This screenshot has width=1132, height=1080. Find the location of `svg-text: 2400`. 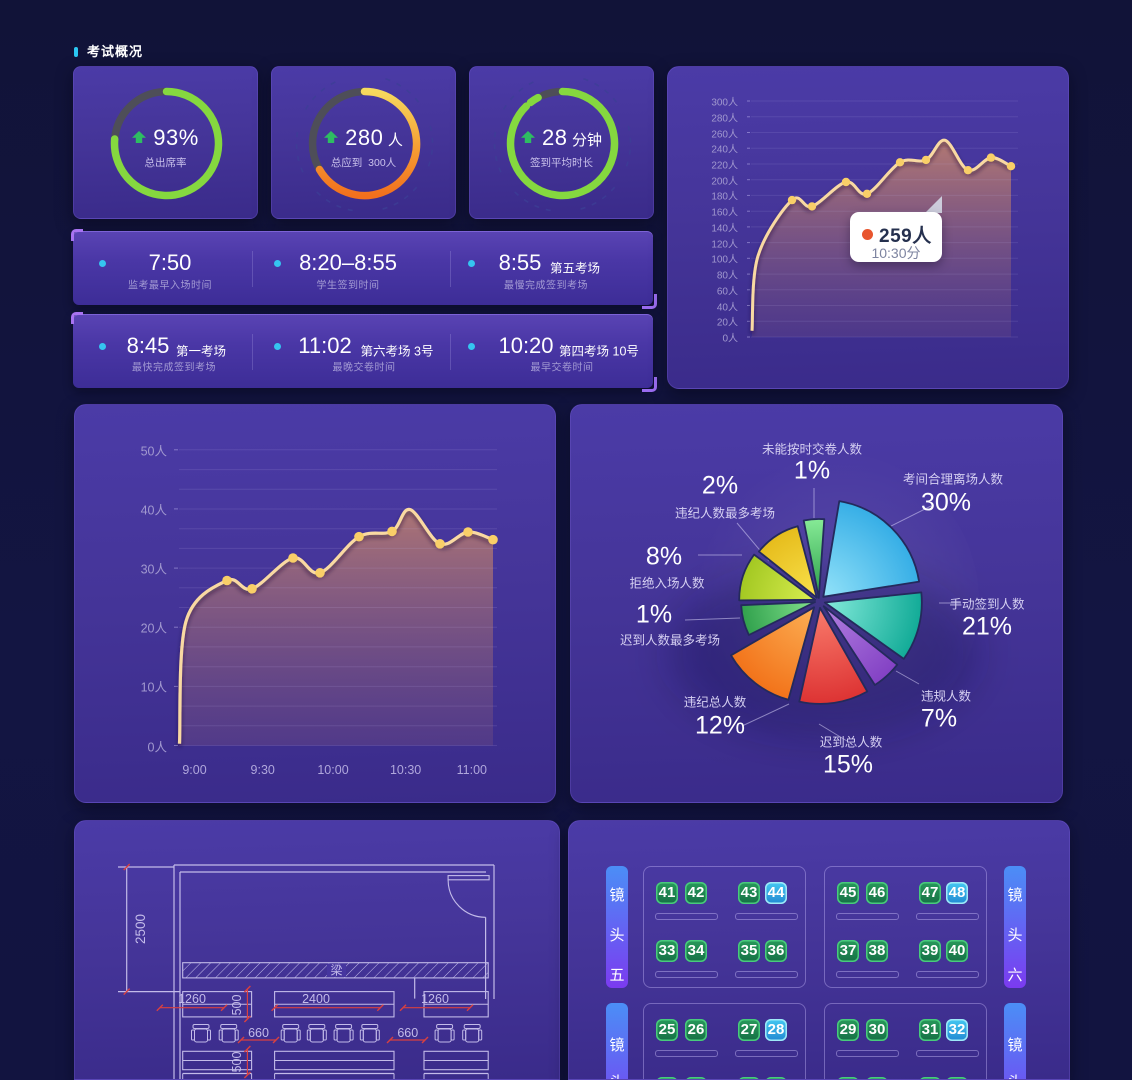

svg-text: 2400 is located at coordinates (316, 999).